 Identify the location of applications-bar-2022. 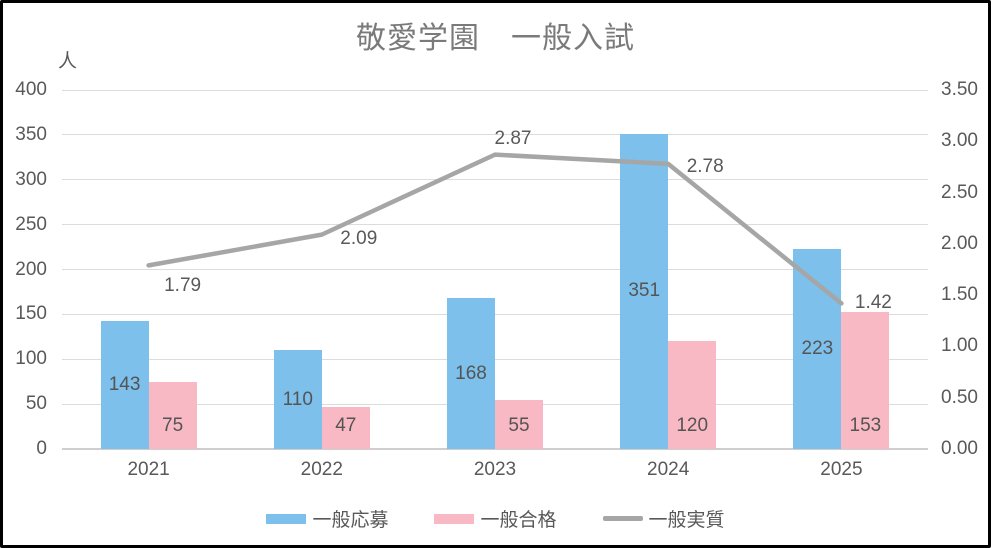
(297, 399).